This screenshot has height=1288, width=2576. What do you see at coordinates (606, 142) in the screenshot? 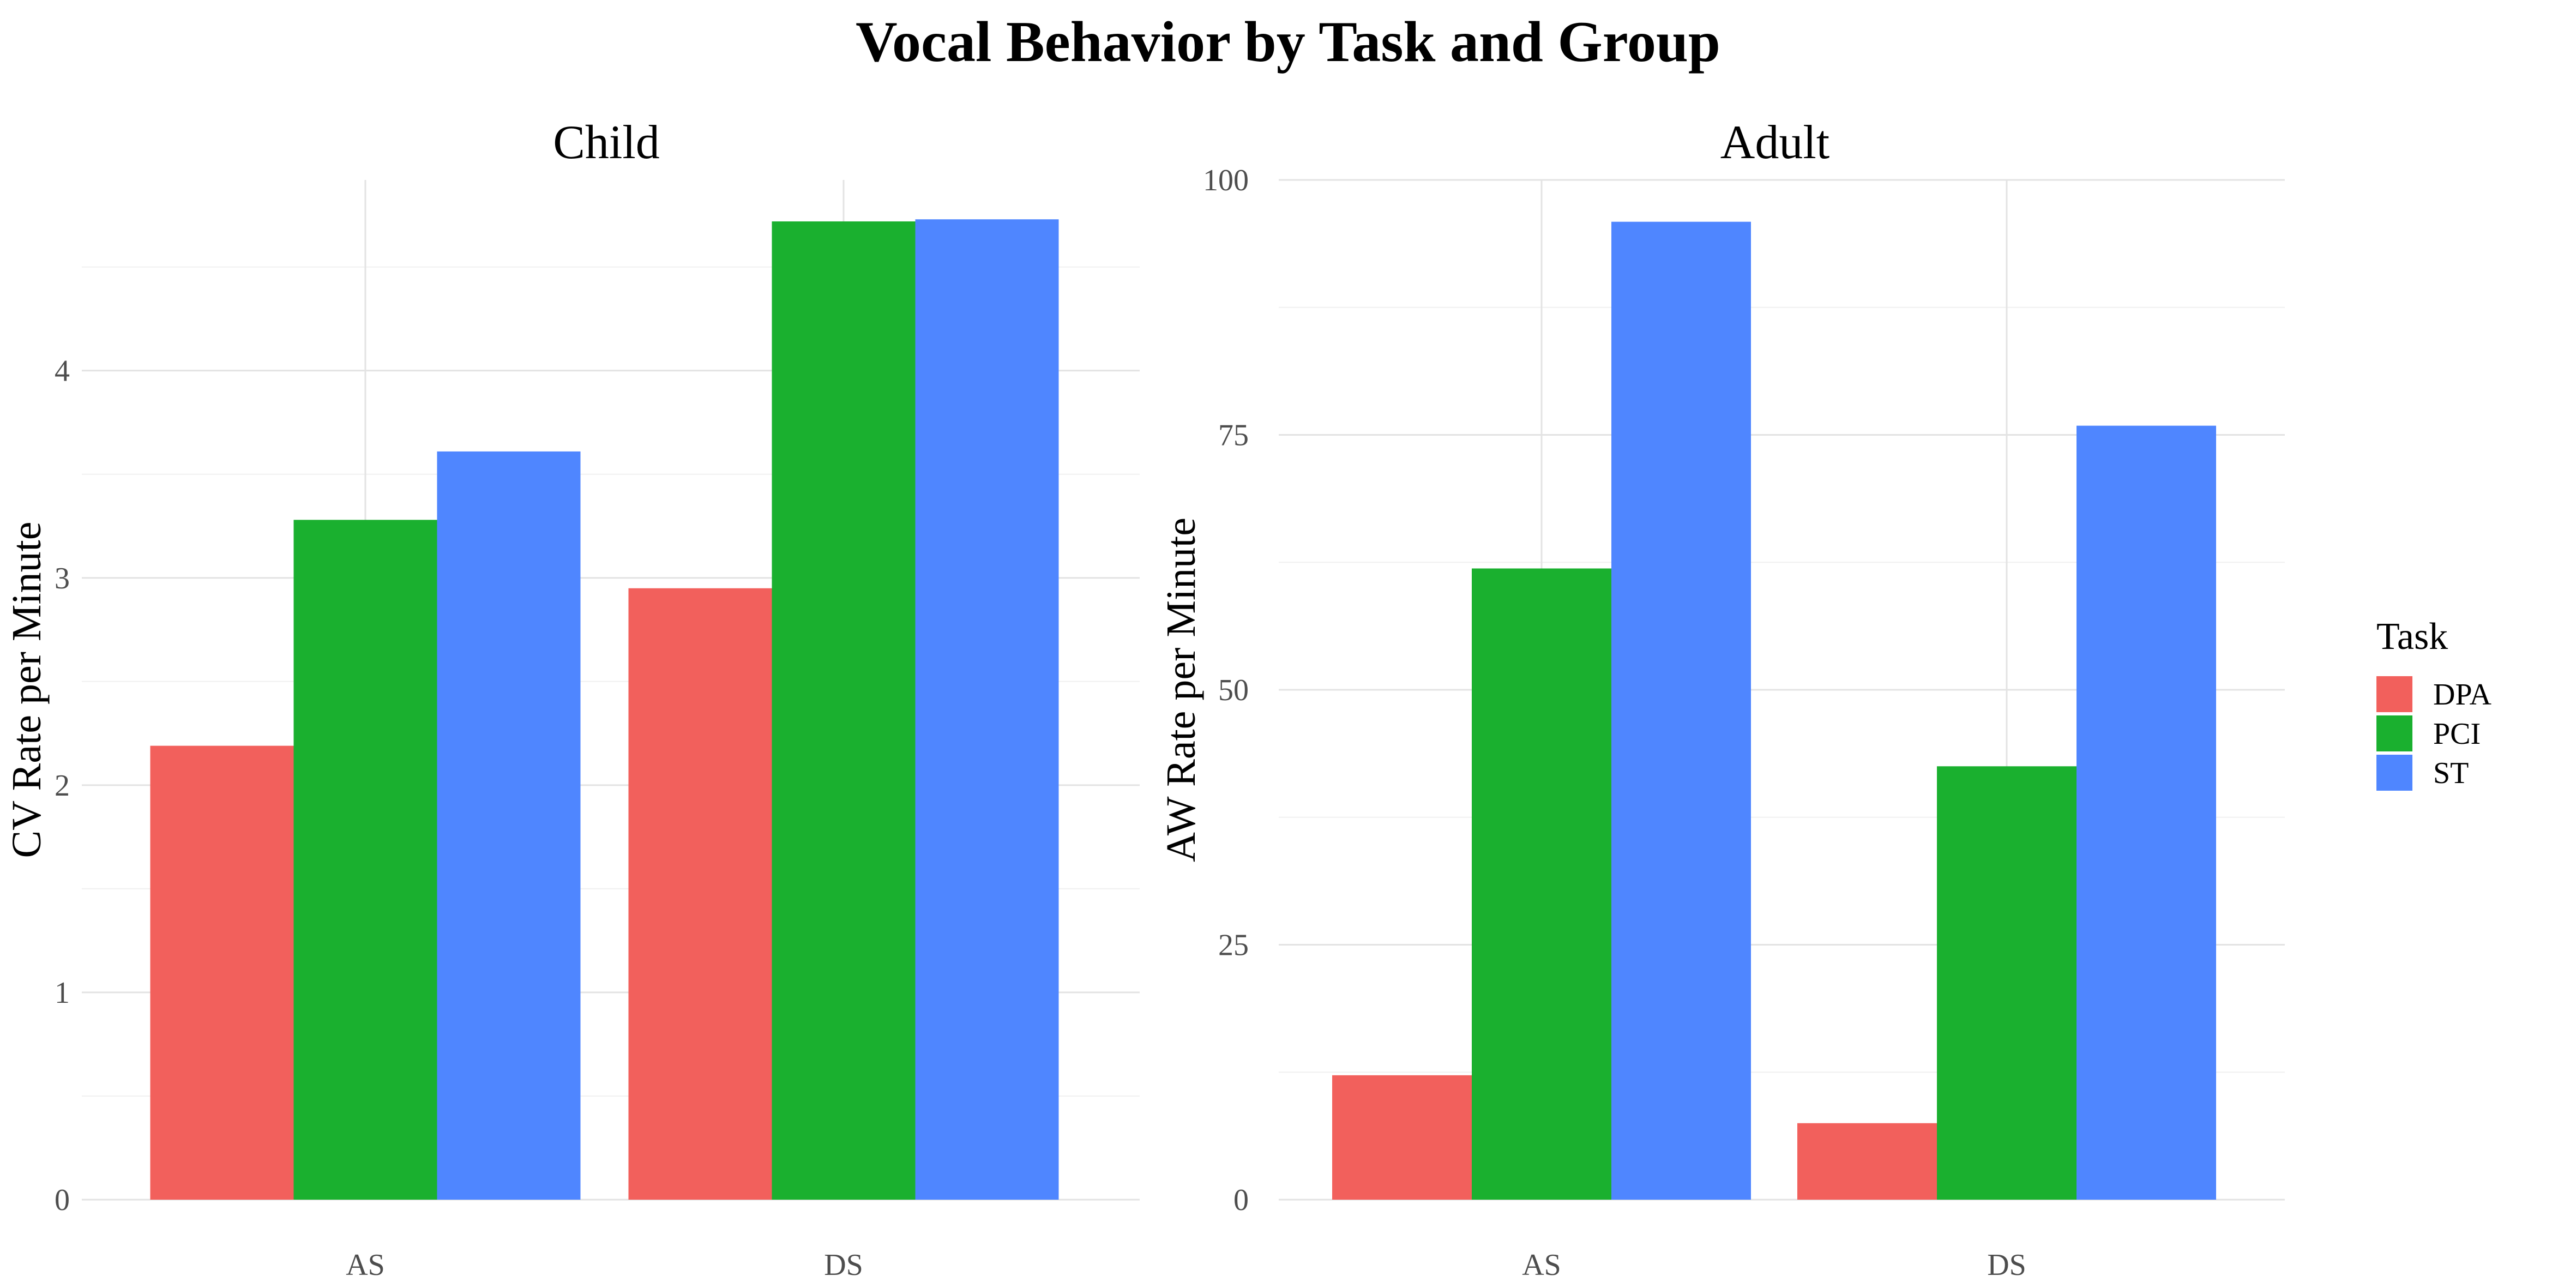
I see `facet-title: Child` at bounding box center [606, 142].